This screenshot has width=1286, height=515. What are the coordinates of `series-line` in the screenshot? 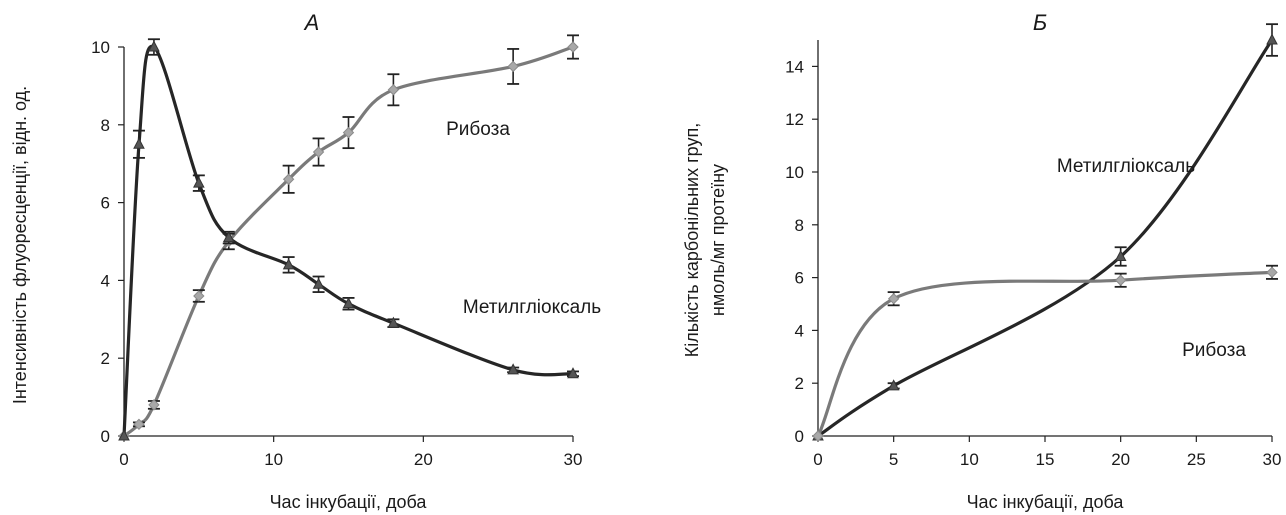 It's located at (1044, 353).